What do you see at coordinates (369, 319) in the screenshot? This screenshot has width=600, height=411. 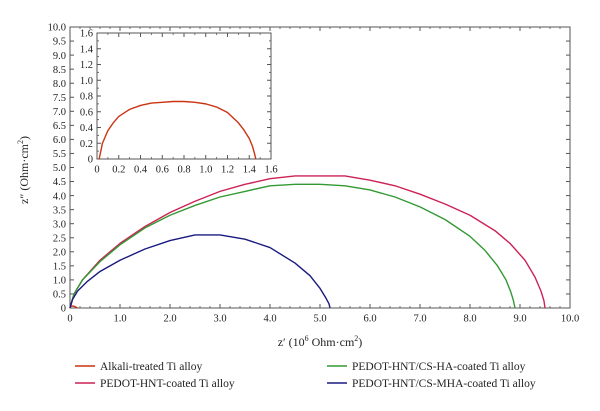 I see `main-x-tick-label: 6.0` at bounding box center [369, 319].